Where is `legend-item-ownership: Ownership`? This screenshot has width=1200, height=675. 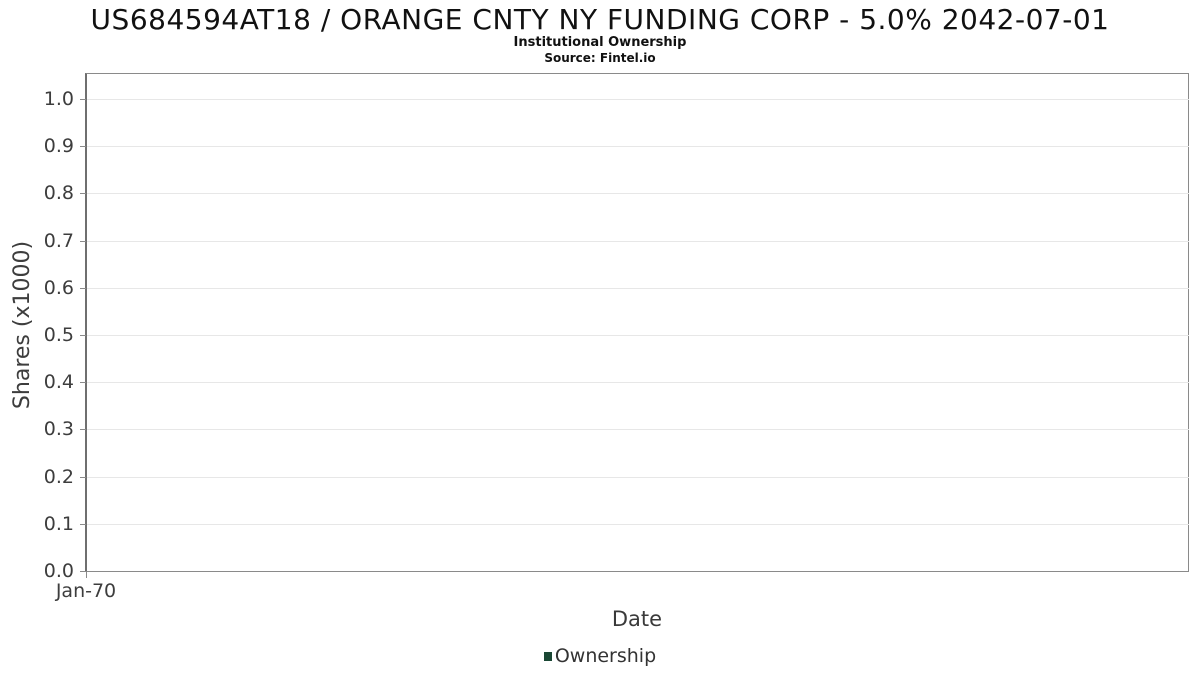
legend-item-ownership: Ownership is located at coordinates (600, 656).